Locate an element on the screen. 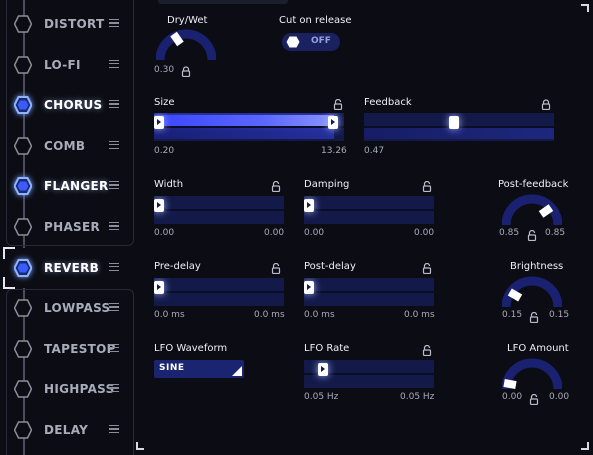  sidebar-item-lowpass: LOWPASS is located at coordinates (67, 308).